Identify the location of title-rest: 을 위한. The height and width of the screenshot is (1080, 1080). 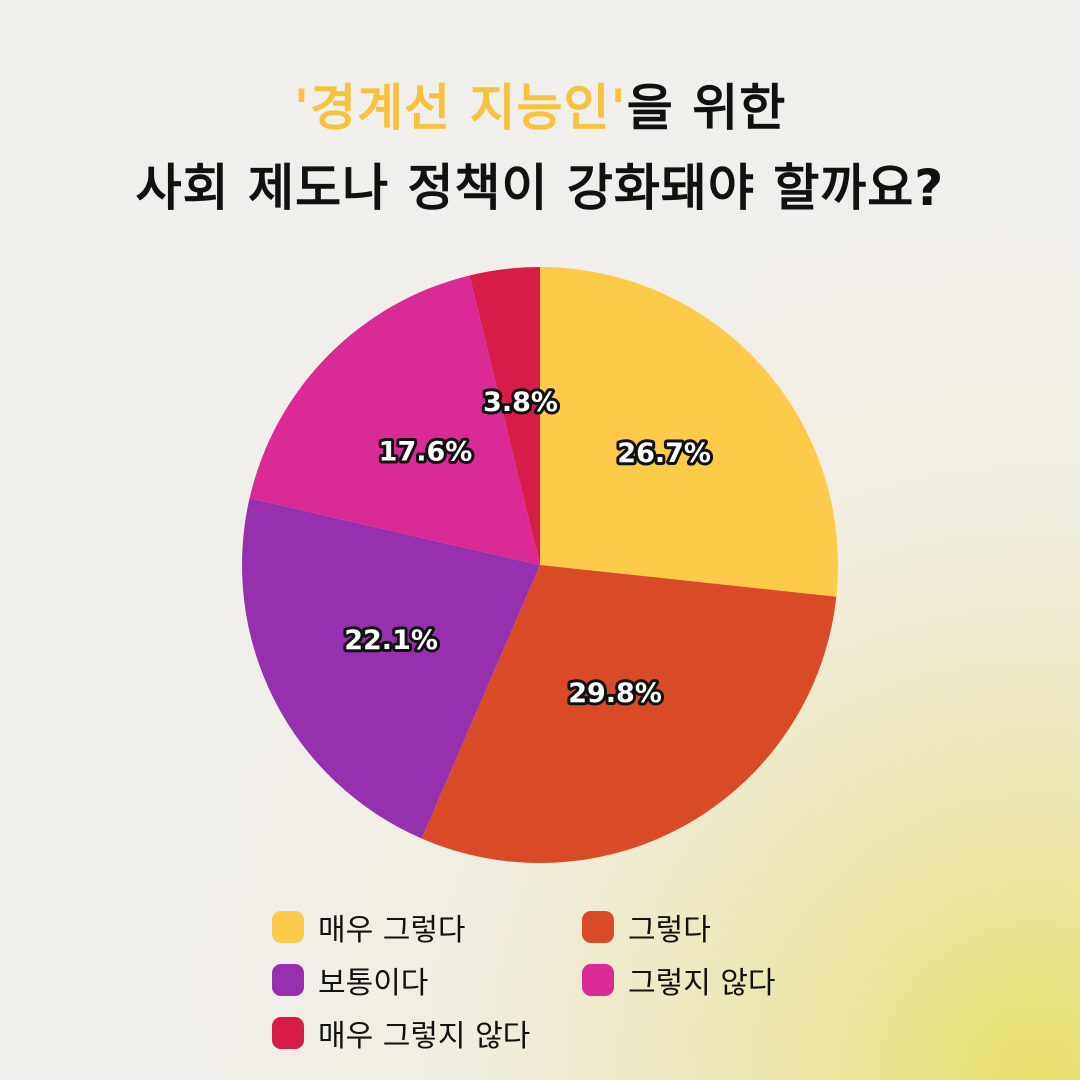
(706, 108).